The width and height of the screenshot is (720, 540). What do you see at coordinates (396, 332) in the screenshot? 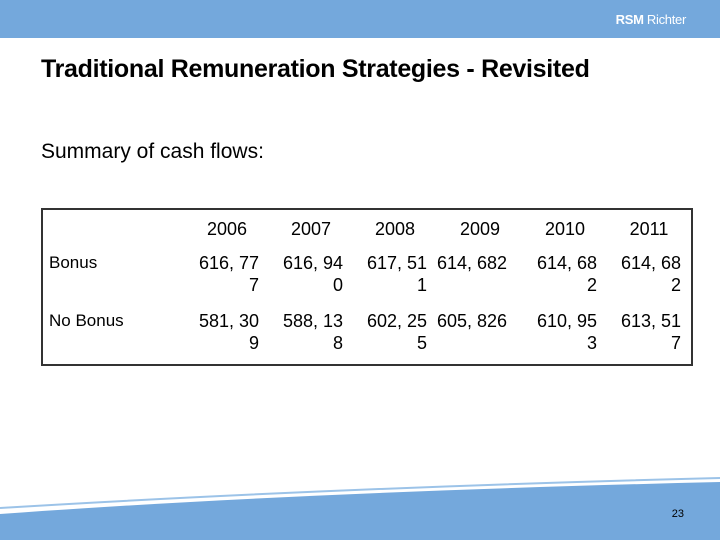
I see `table-cell: 602, 255` at bounding box center [396, 332].